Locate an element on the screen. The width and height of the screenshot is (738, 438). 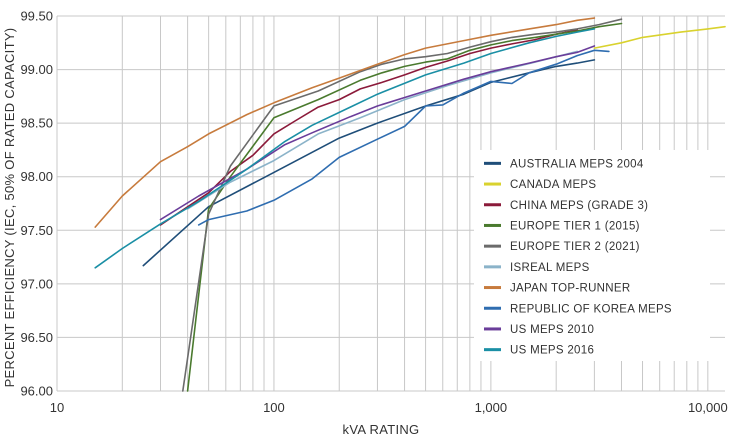
legend-swatch-europe-tier-1-2015 is located at coordinates (492, 225).